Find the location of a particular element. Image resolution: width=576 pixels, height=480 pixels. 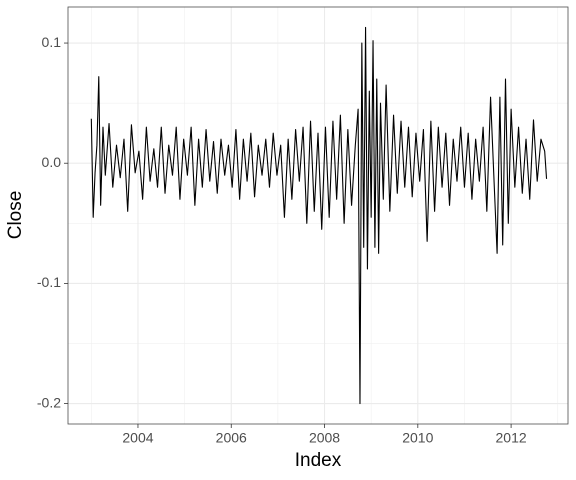

x-tick-label: 2008 is located at coordinates (324, 438).